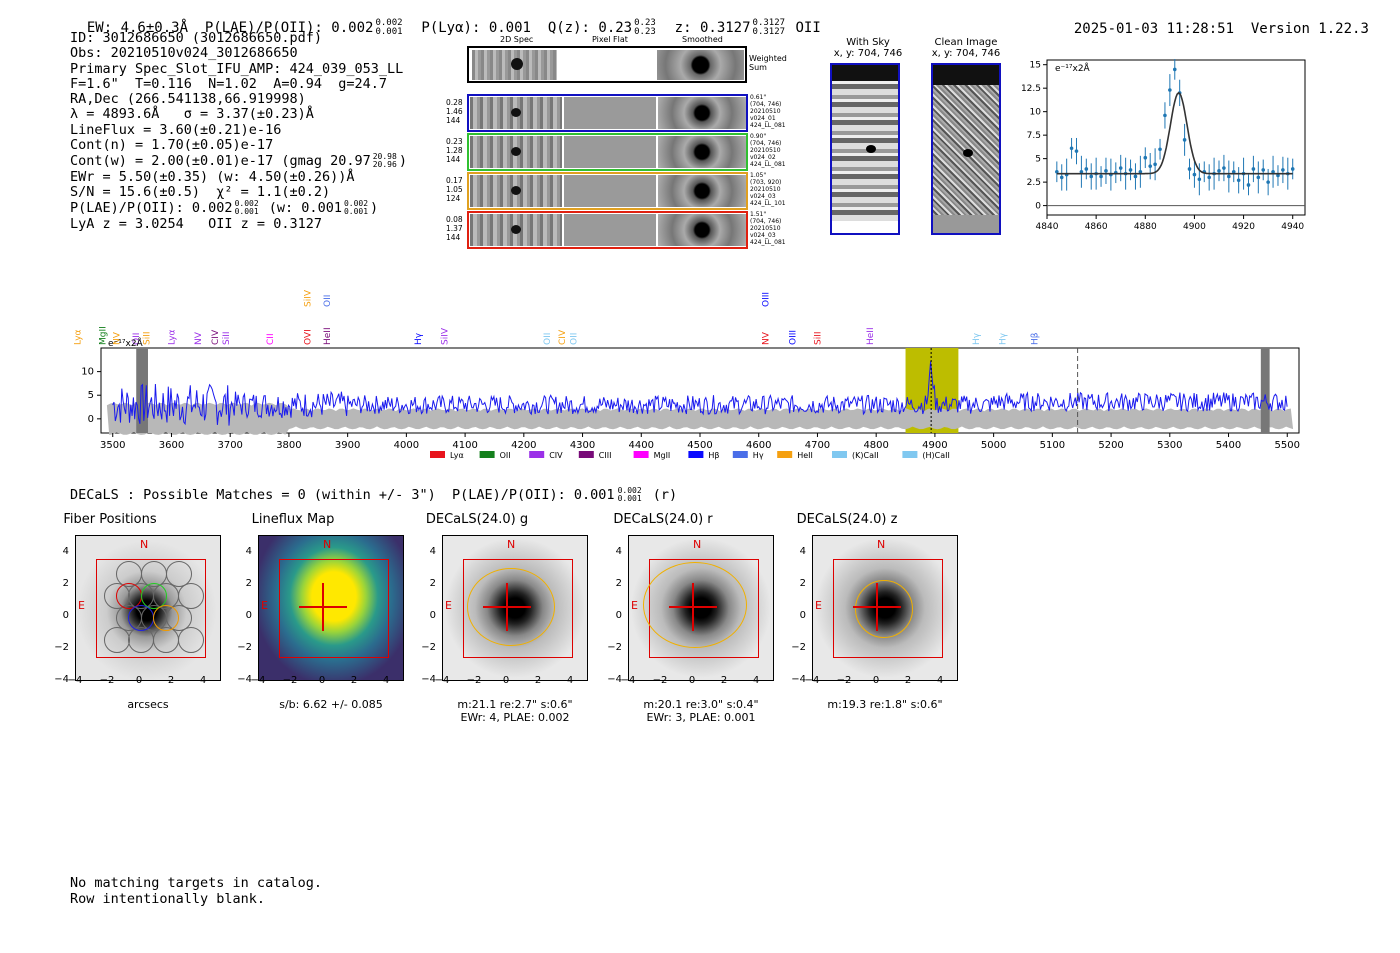 This screenshot has height=953, width=1400. Describe the element at coordinates (148, 338) in the screenshot. I see `line-marker-label: SiII` at that location.